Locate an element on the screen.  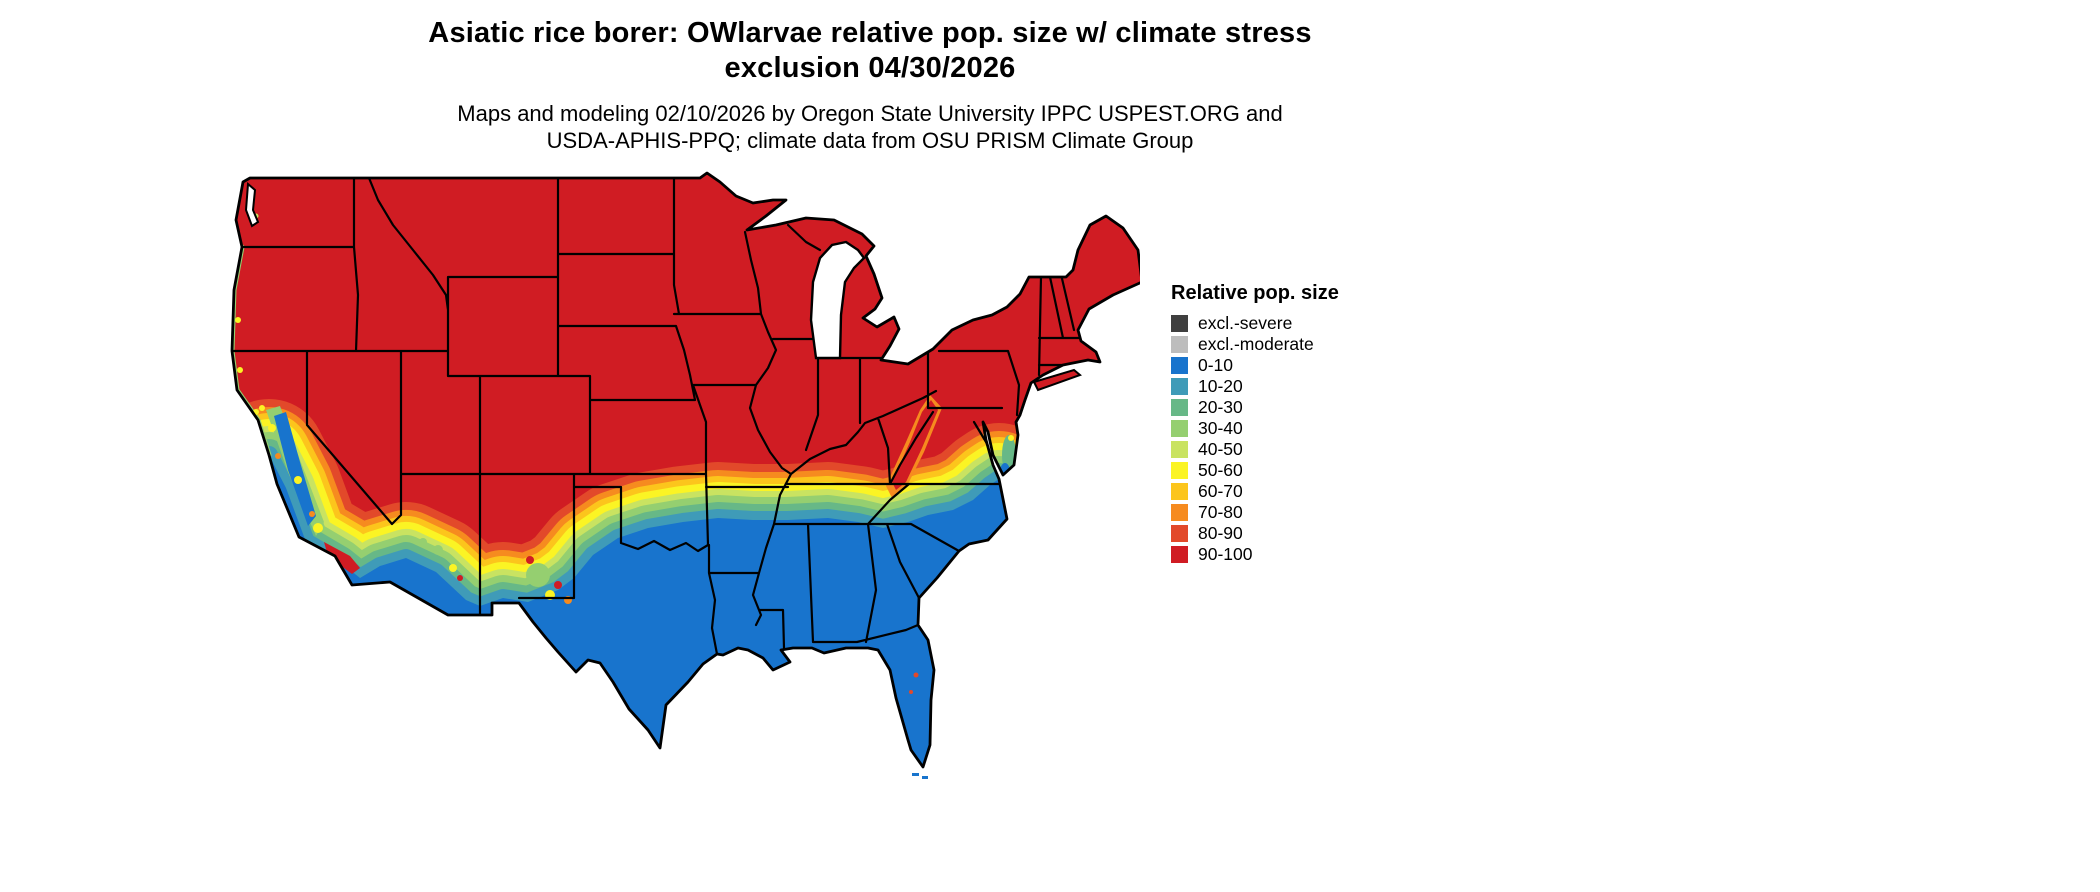
legend-label: 0-10 is located at coordinates (1216, 365).